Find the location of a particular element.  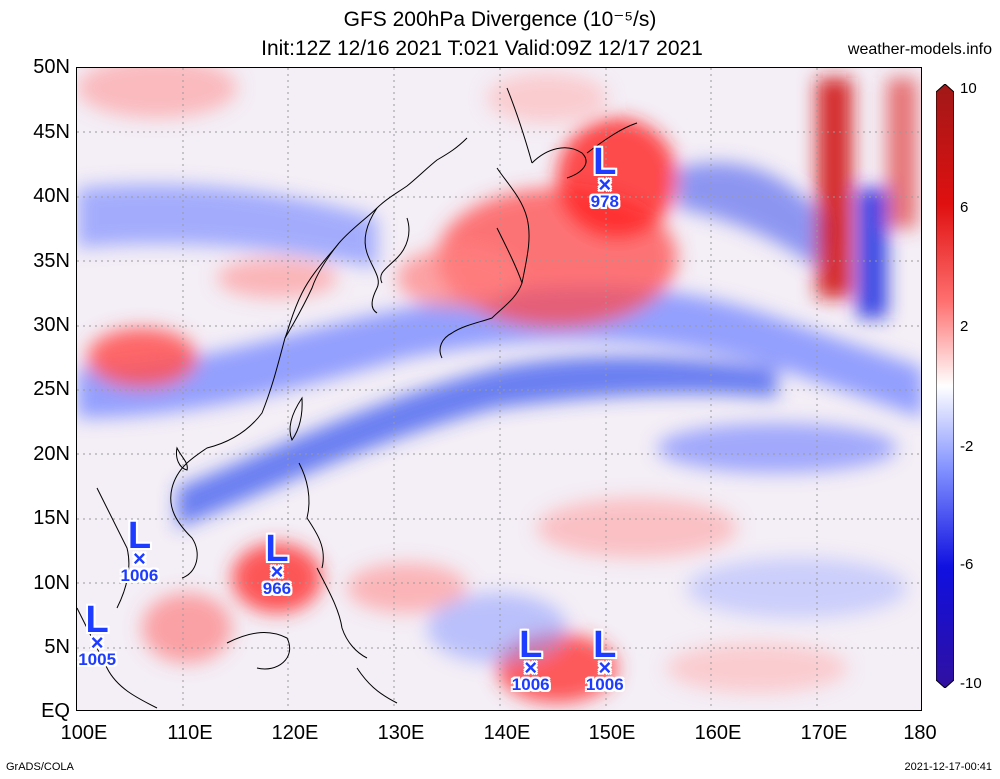

low-marker: L × 966 is located at coordinates (277, 562).